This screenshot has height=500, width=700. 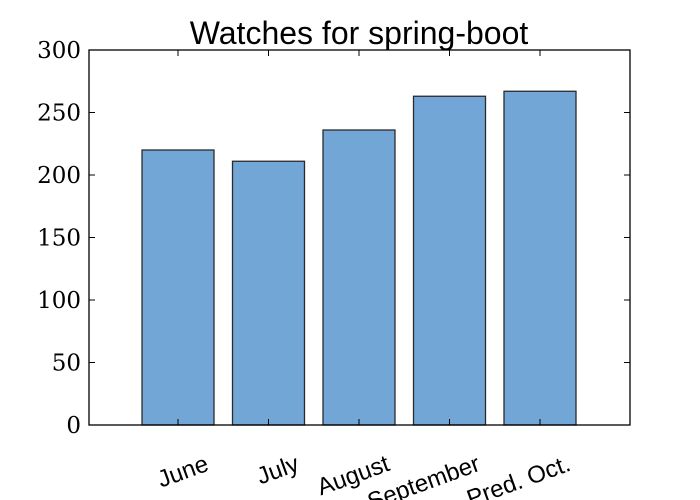 I want to click on y-tick-label: 150, so click(x=59, y=239).